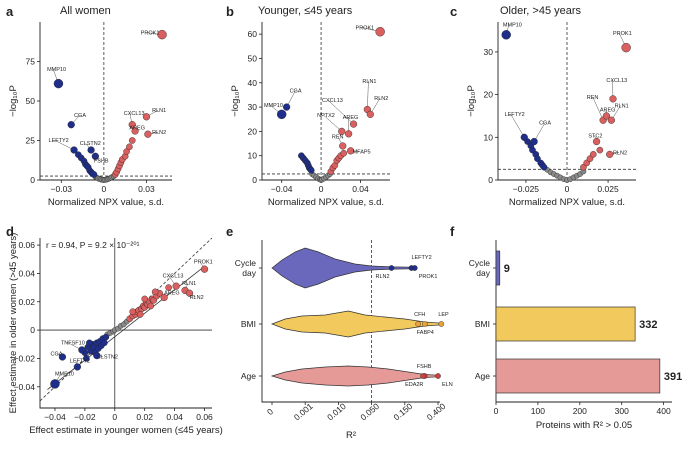 The width and height of the screenshot is (685, 450). I want to click on y-tick-label: −0.04, so click(24, 387).